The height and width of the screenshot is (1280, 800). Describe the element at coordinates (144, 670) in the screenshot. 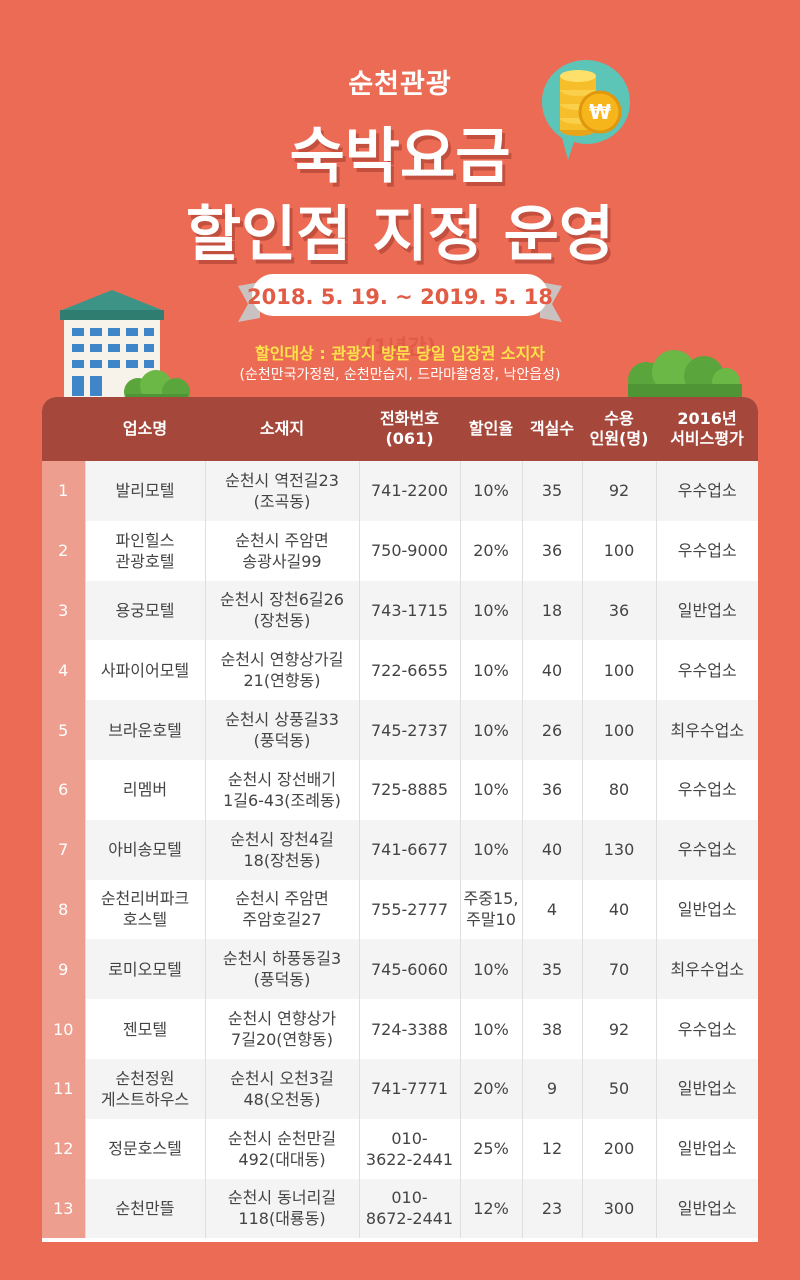

I see `cell-name: 사파이어모텔` at that location.